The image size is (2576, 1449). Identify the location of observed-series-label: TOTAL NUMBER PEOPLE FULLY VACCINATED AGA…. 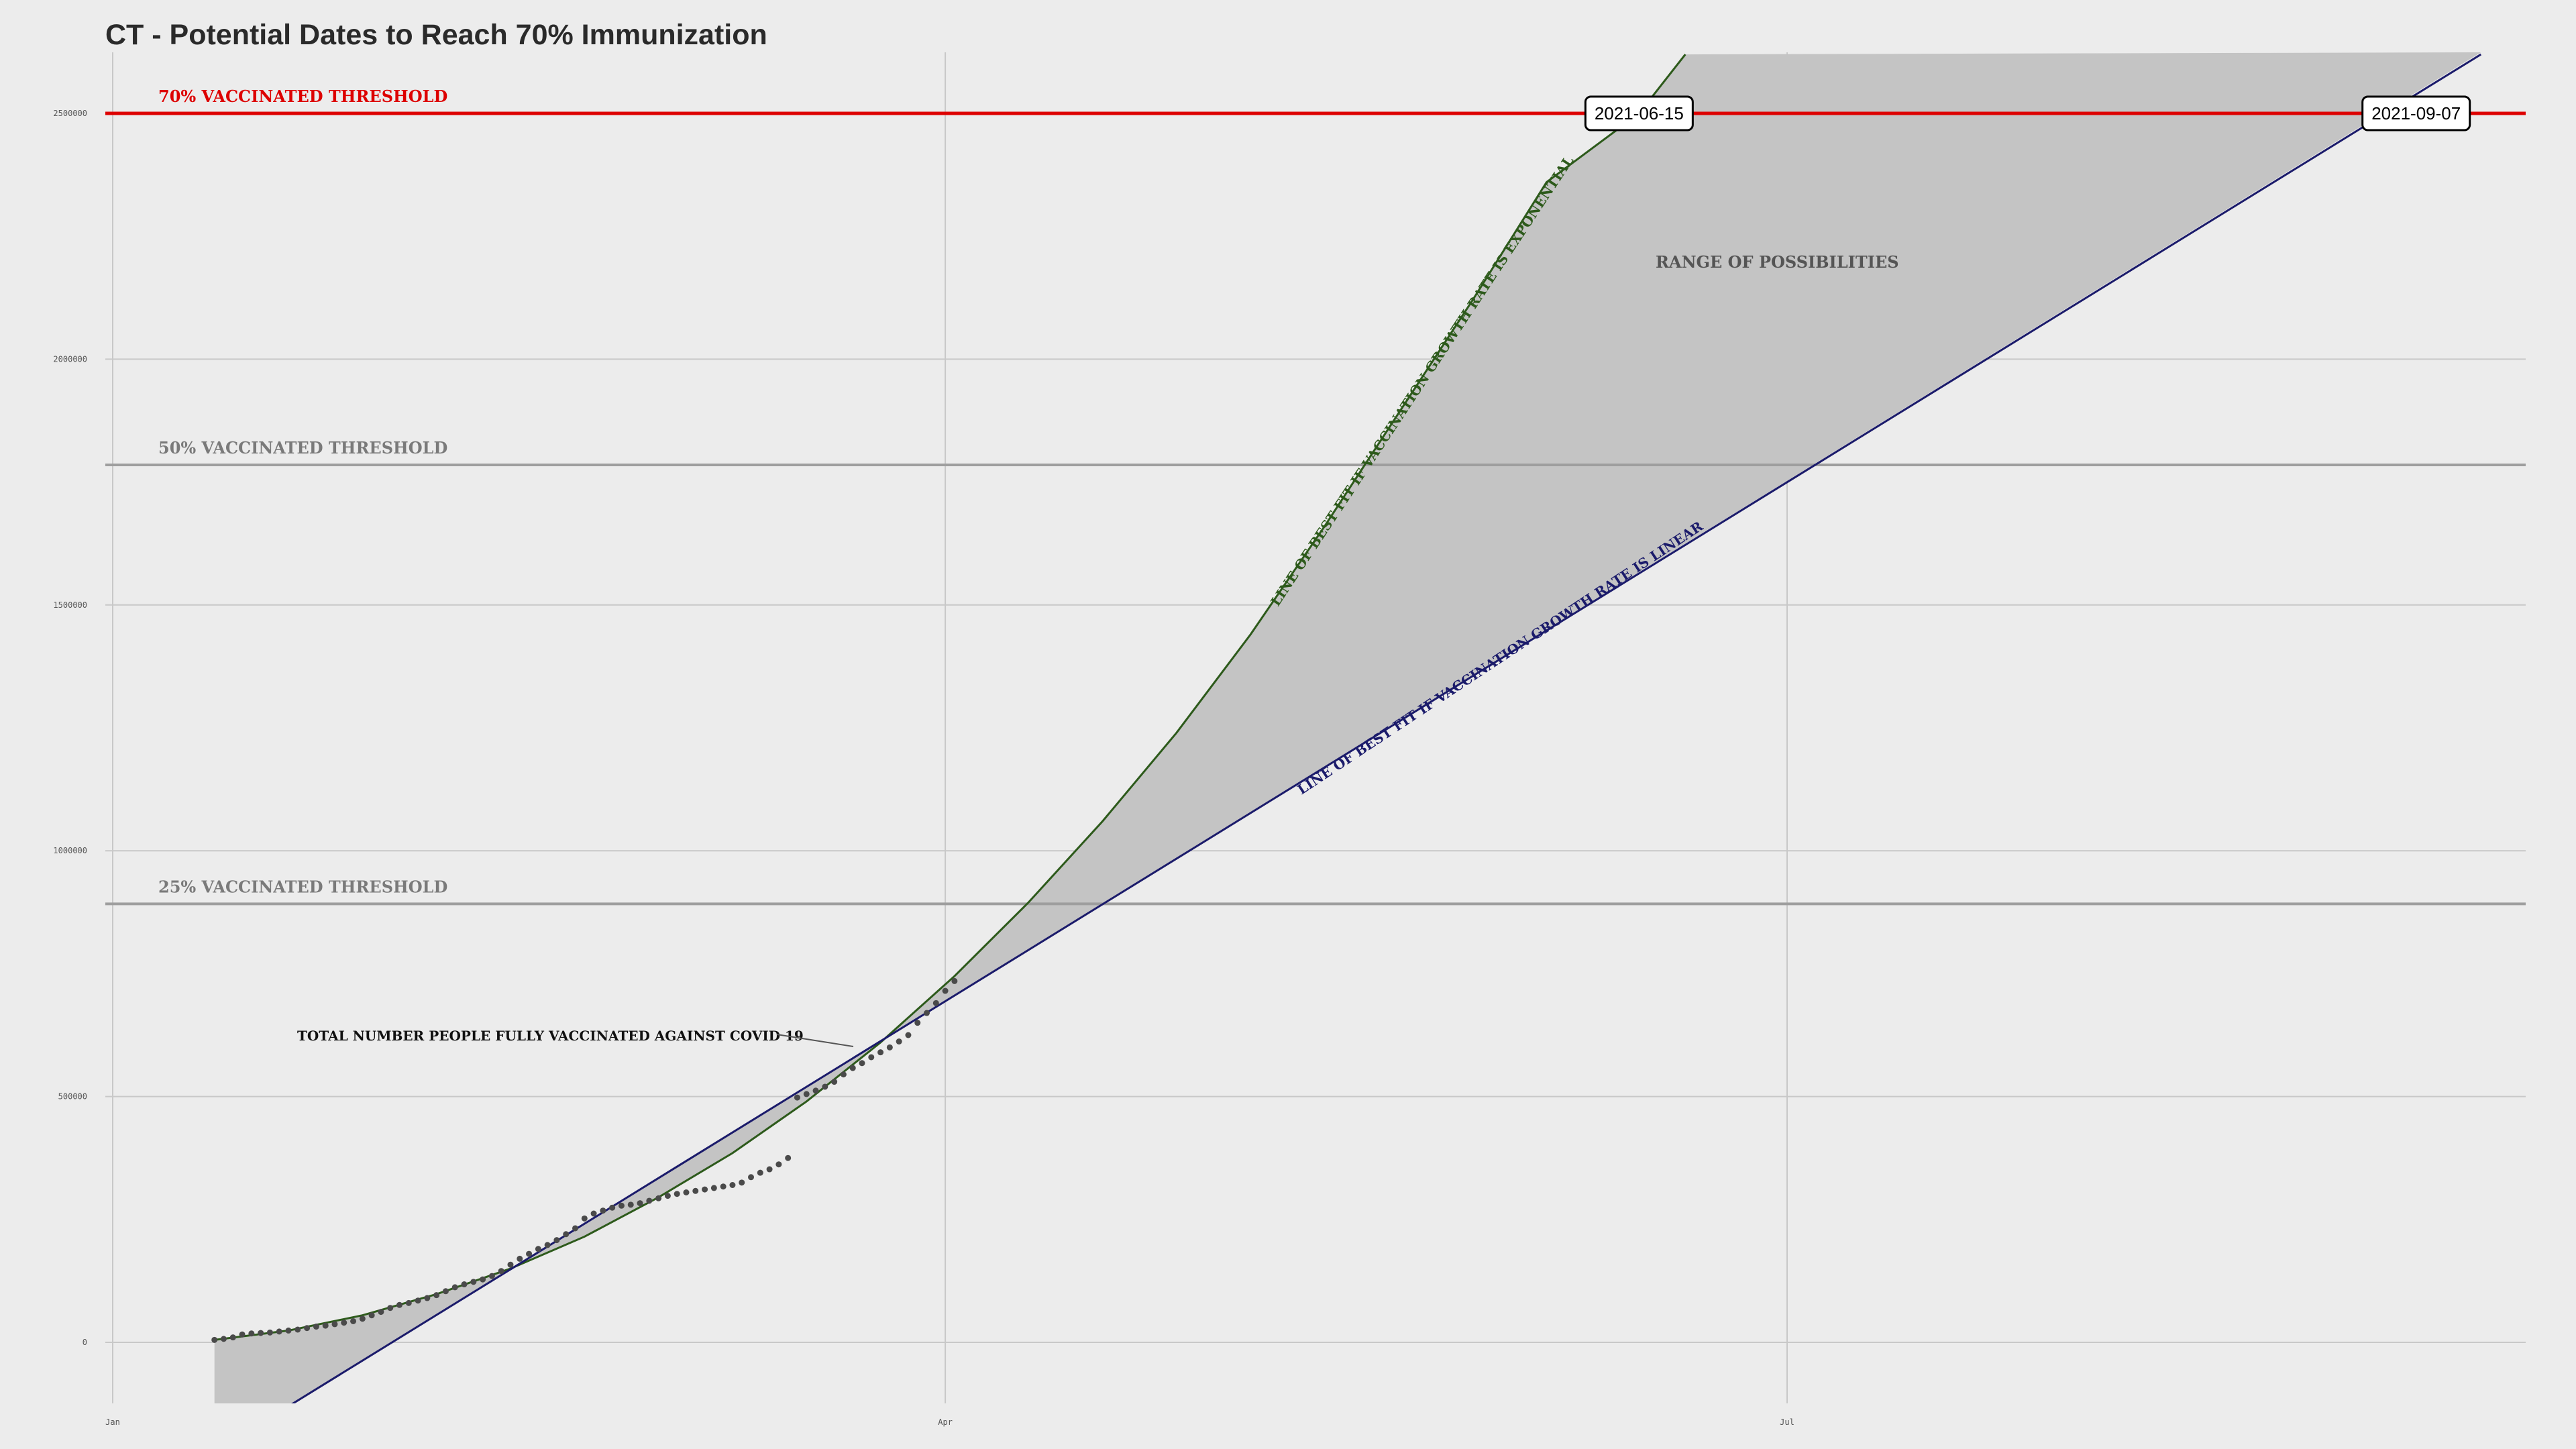
(550, 1036).